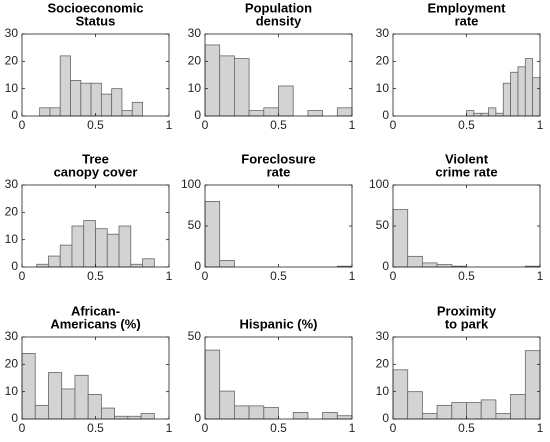 The height and width of the screenshot is (442, 550). What do you see at coordinates (95, 310) in the screenshot?
I see `panel-title: African-` at bounding box center [95, 310].